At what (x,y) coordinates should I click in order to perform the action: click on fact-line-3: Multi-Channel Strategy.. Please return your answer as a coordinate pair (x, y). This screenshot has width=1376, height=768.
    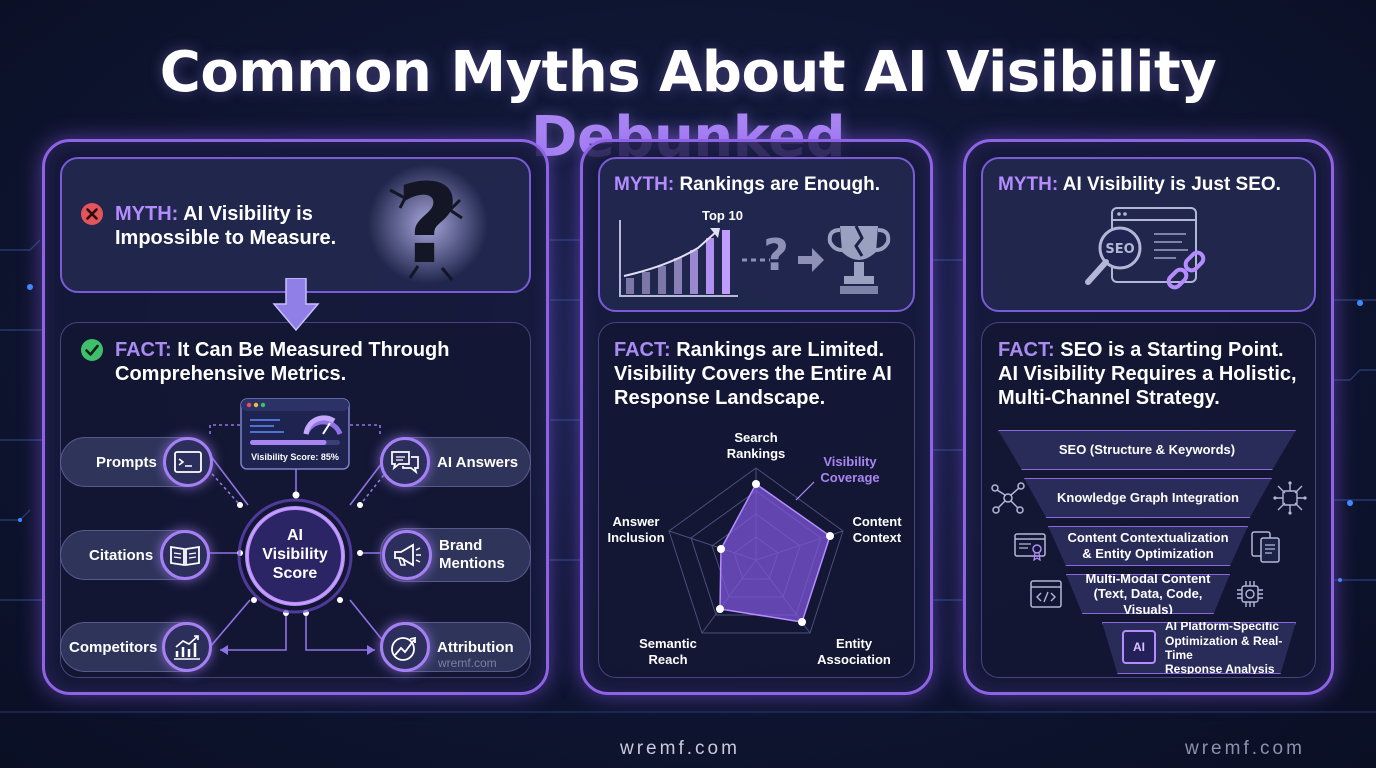
    Looking at the image, I should click on (1109, 398).